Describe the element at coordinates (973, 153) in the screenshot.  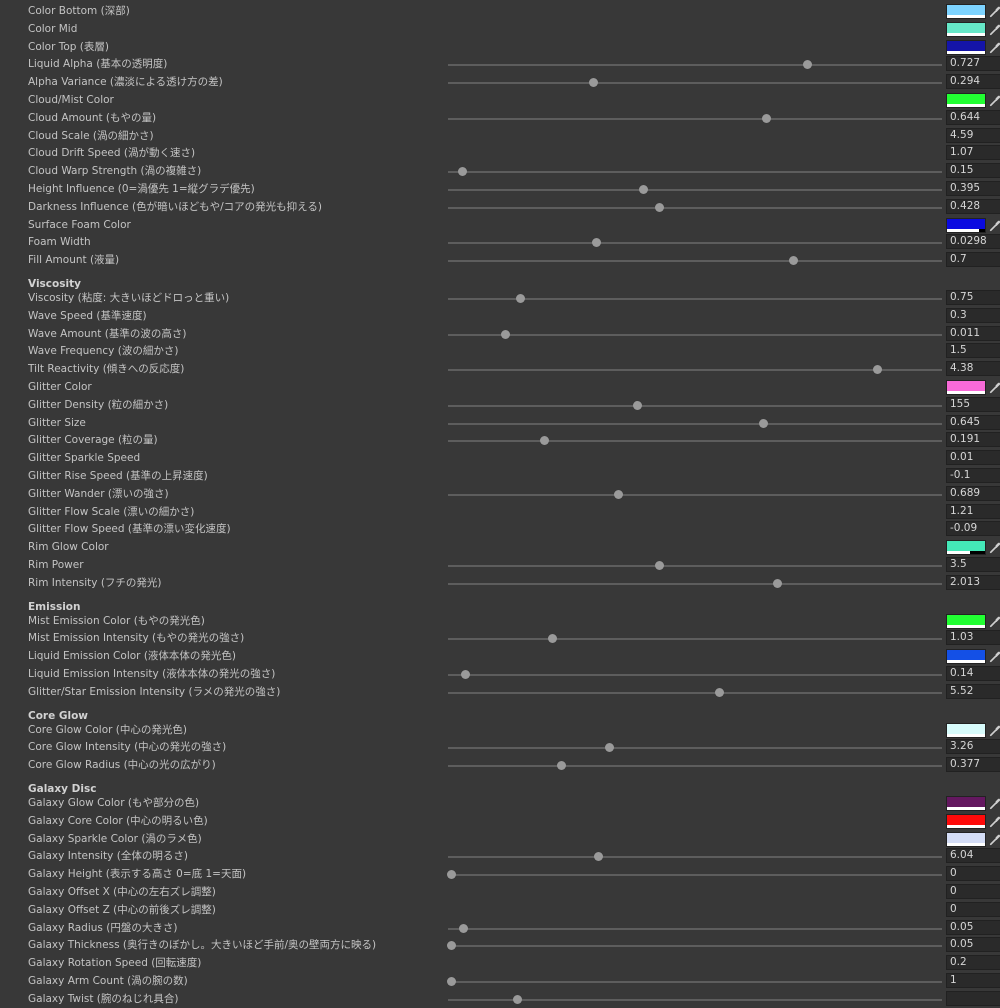
I see `value-field: 1.07` at that location.